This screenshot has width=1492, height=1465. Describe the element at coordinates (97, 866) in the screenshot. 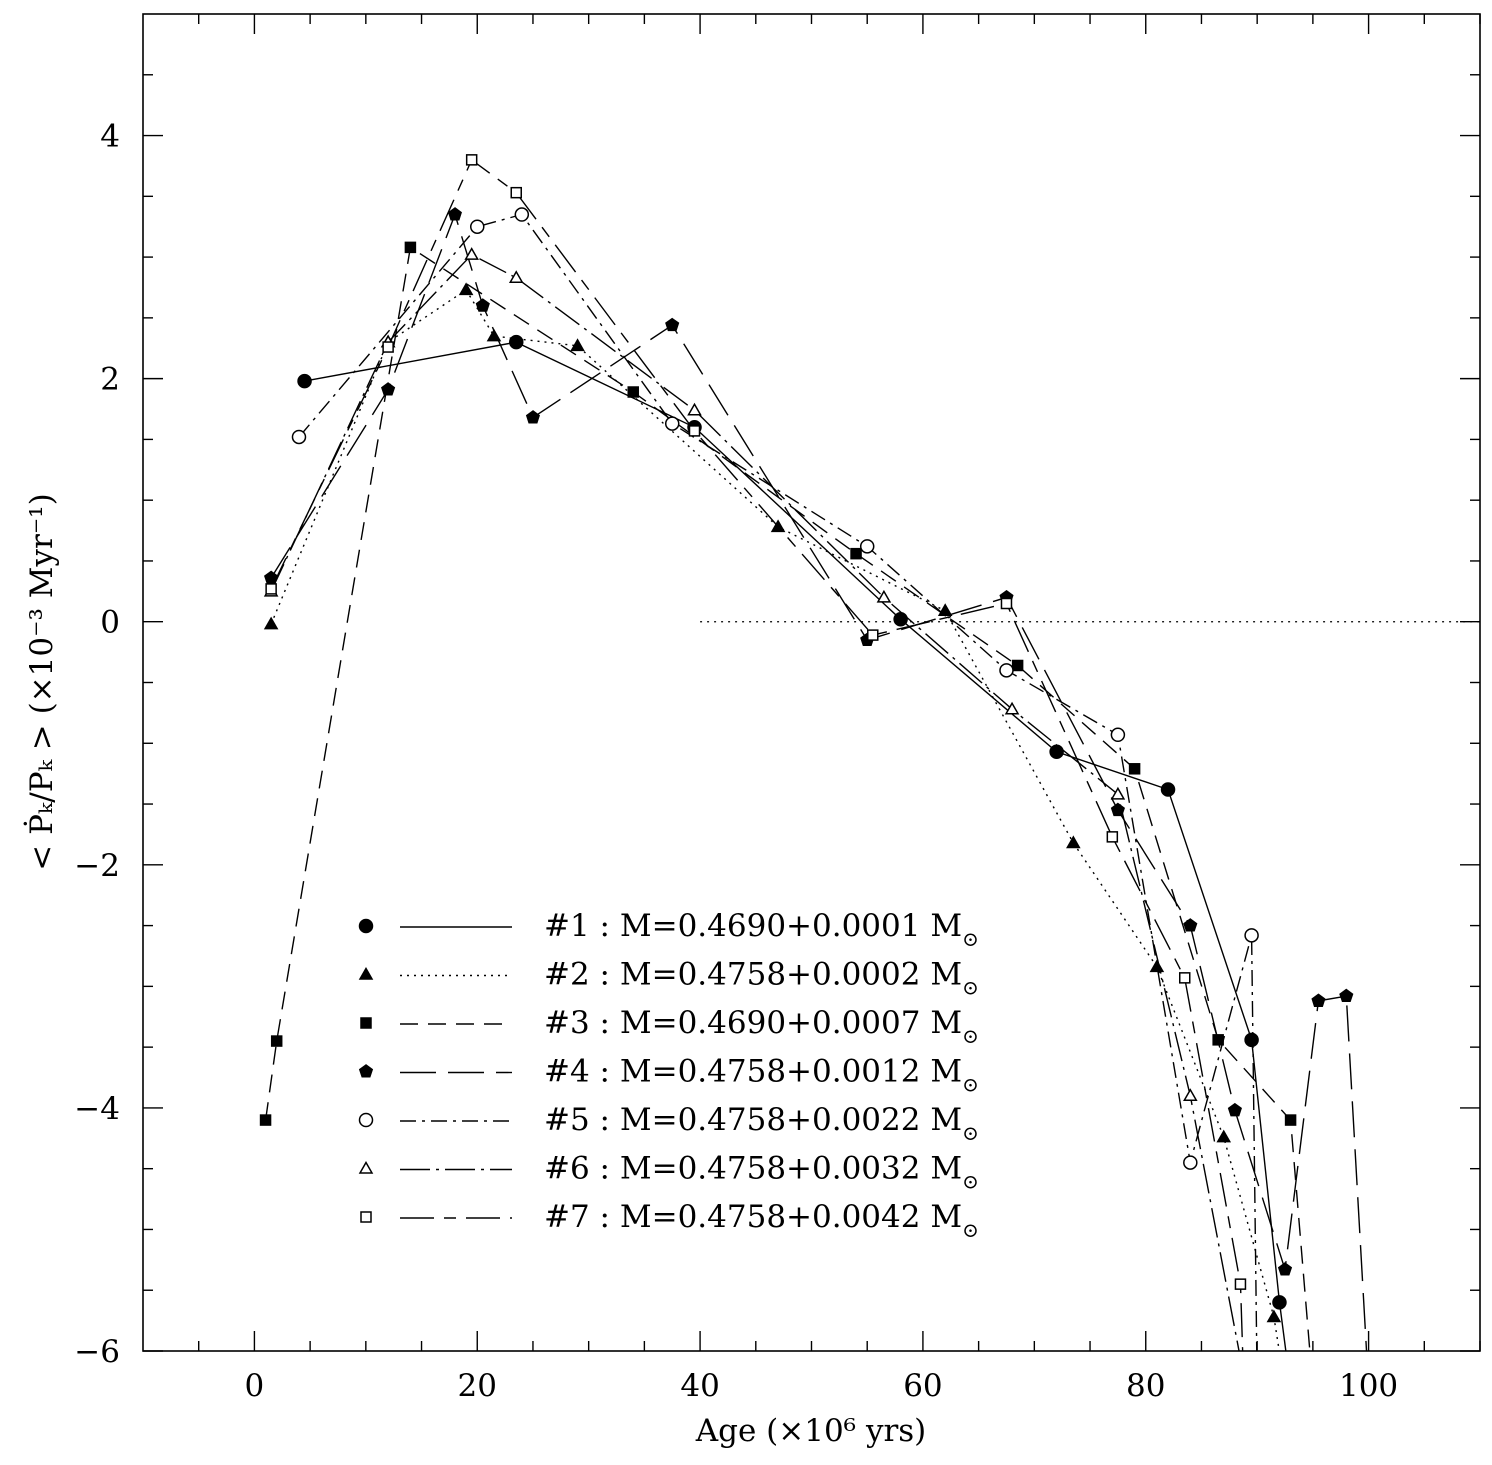

I see `y-tick-label: −2` at that location.